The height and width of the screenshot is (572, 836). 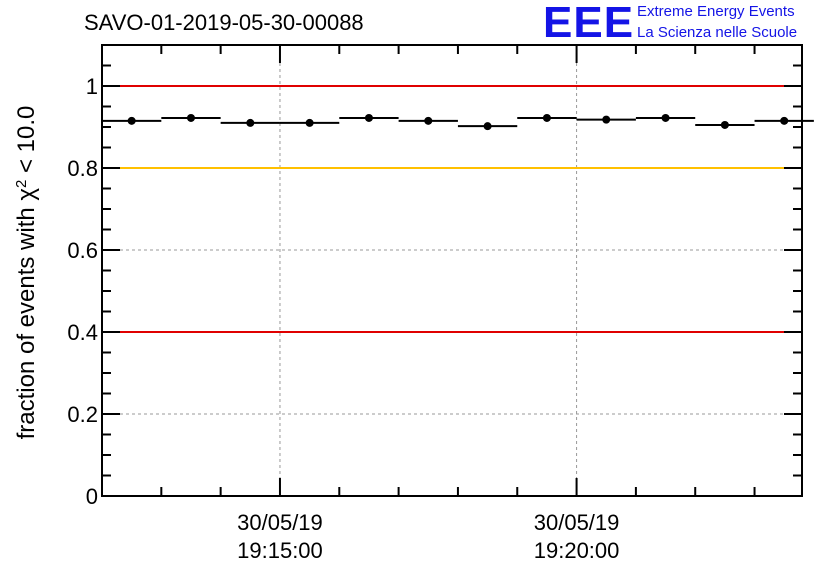 I want to click on x-tick-label-time: 19:20:00, so click(x=577, y=550).